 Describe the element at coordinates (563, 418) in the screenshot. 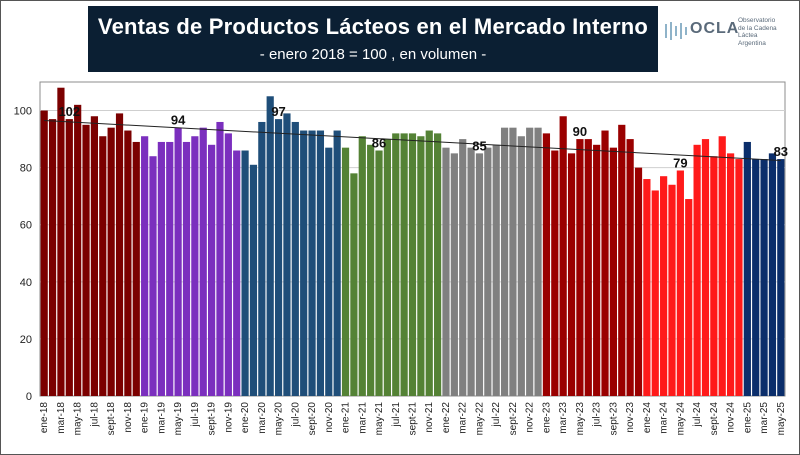

I see `x-tick-label: mar-23` at that location.